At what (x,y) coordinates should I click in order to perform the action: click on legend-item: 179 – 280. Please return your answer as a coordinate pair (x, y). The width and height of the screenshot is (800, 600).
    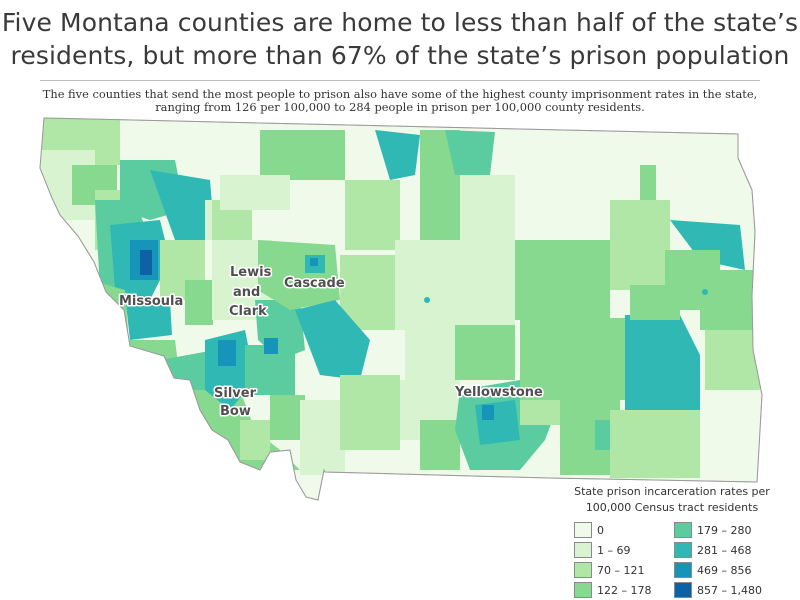
    Looking at the image, I should click on (724, 530).